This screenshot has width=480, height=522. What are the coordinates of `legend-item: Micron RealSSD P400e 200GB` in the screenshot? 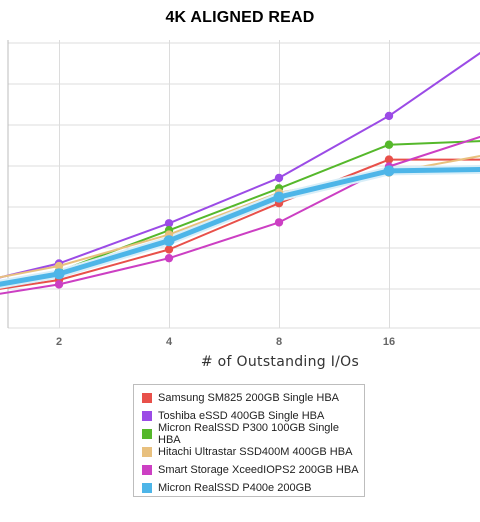 It's located at (253, 488).